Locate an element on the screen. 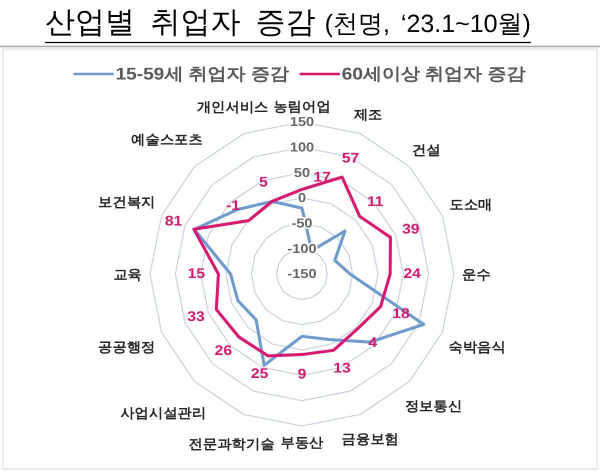 The image size is (600, 471). data-label: 39 is located at coordinates (411, 230).